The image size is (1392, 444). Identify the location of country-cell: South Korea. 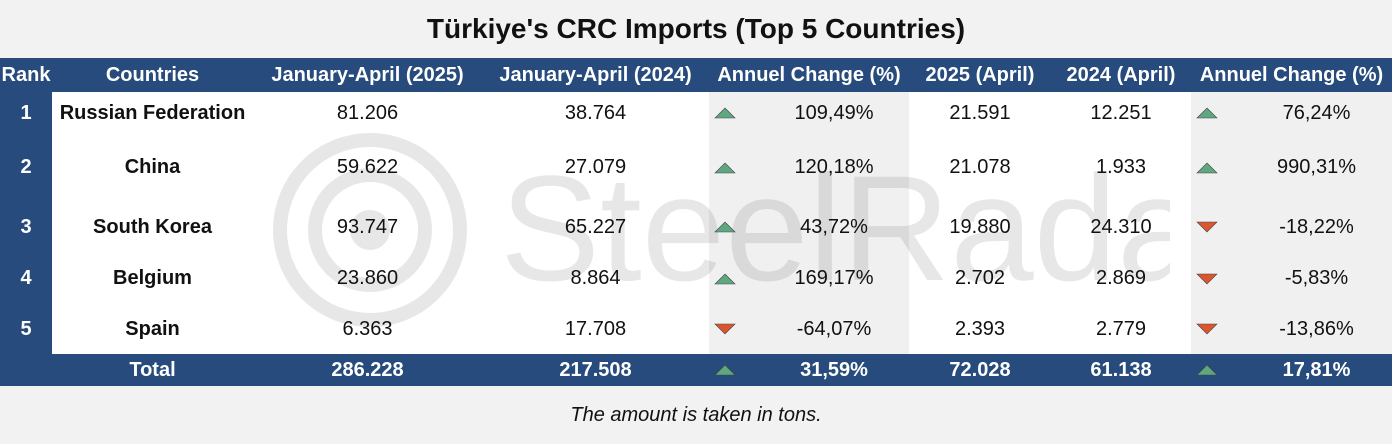
(152, 226).